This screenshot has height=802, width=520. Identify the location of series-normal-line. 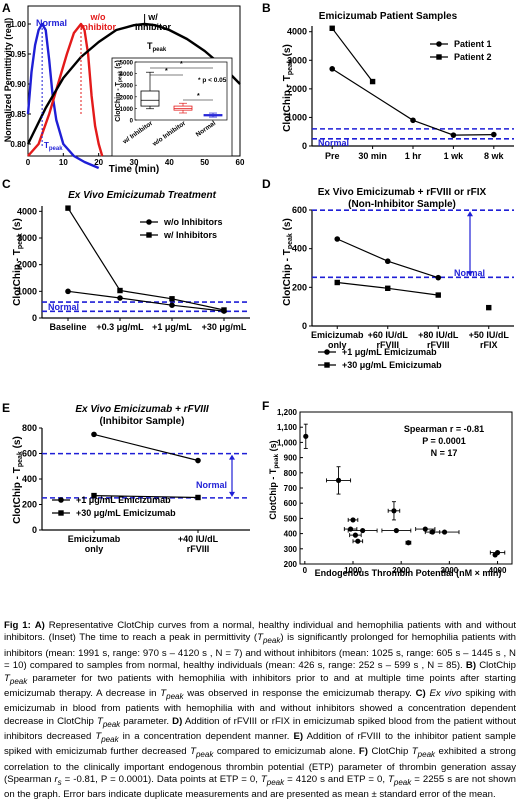
(63, 96).